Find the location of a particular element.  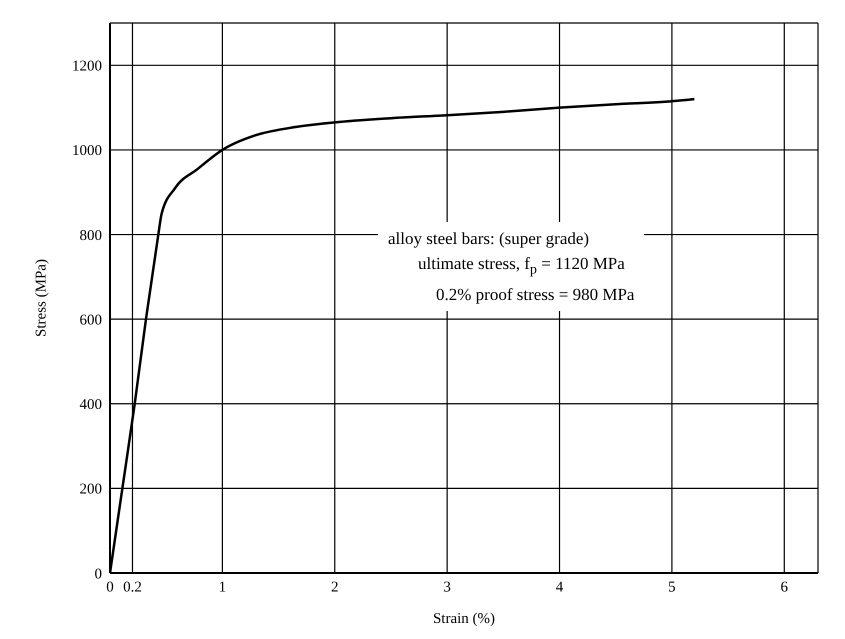

y-tick-label: 800 is located at coordinates (91, 236).